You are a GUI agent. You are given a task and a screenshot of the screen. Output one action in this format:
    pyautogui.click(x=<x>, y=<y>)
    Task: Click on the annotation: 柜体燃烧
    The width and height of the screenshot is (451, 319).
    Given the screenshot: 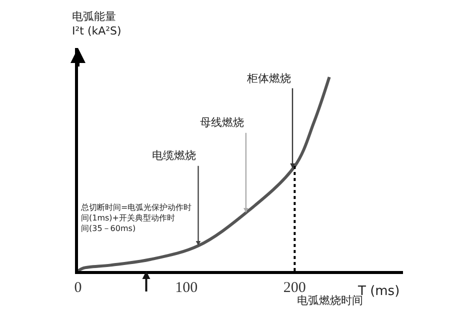 What is the action you would take?
    pyautogui.click(x=268, y=78)
    